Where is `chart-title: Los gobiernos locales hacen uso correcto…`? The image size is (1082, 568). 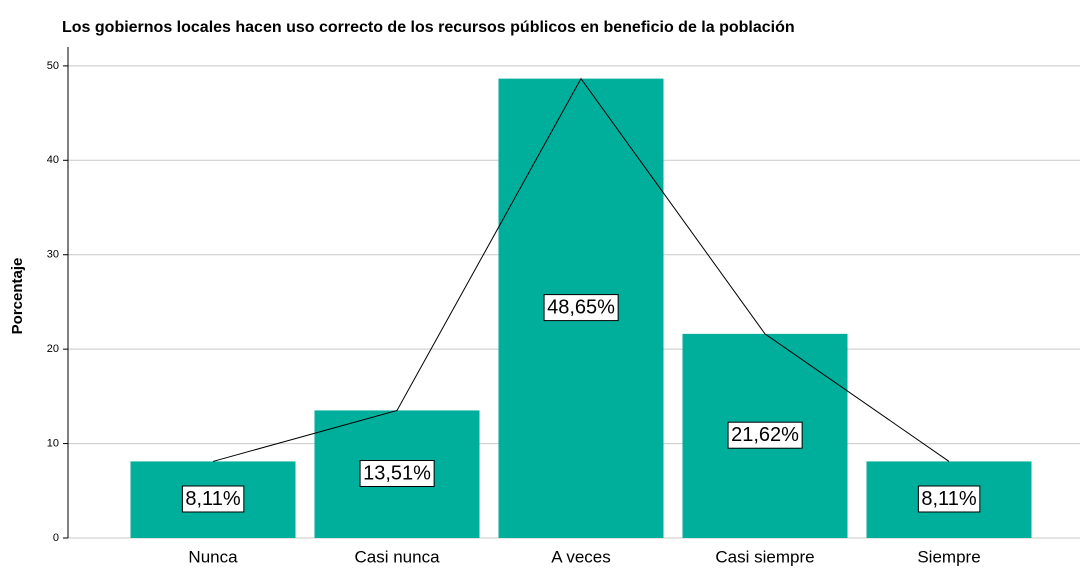 chart-title: Los gobiernos locales hacen uso correcto… is located at coordinates (428, 27).